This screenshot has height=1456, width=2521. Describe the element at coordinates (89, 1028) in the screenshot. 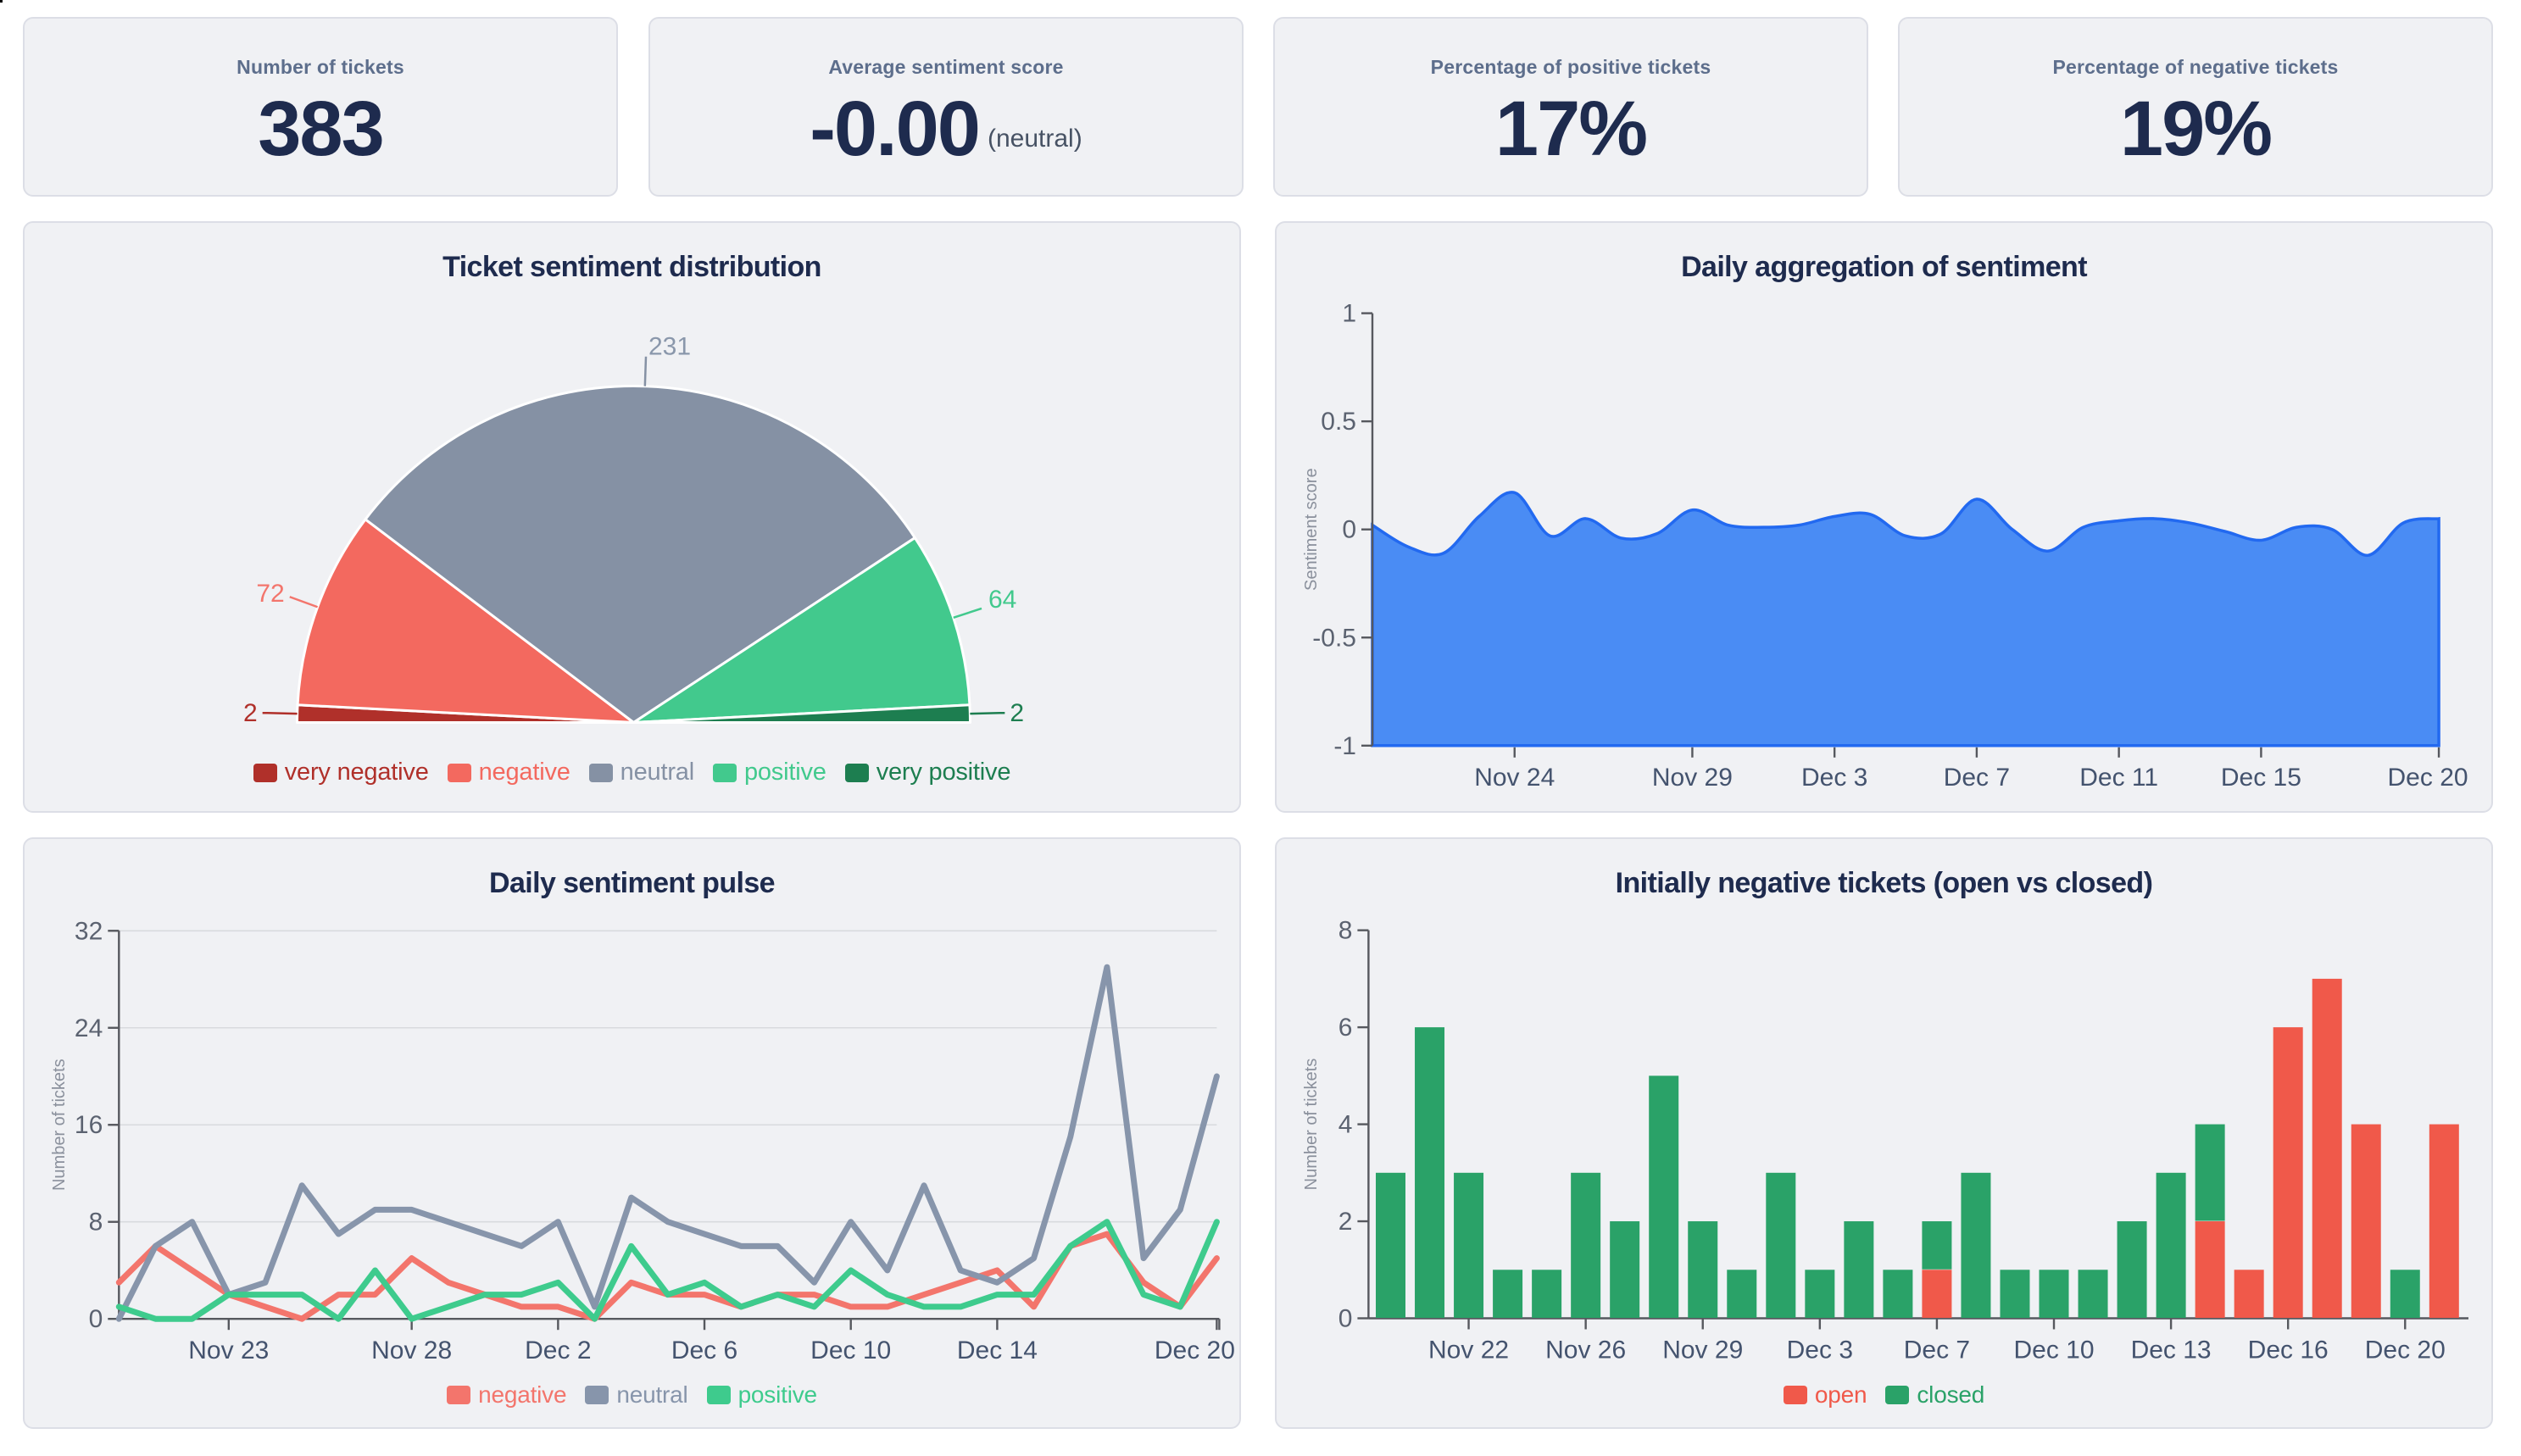

I see `svg-text: 24` at that location.